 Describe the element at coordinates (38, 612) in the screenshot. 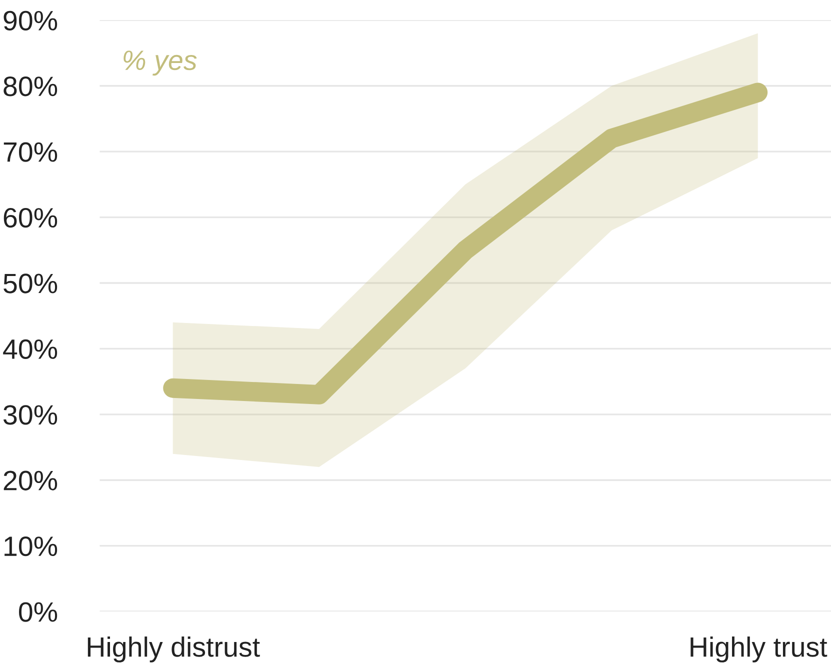

I see `y-tick-label: 0%` at that location.